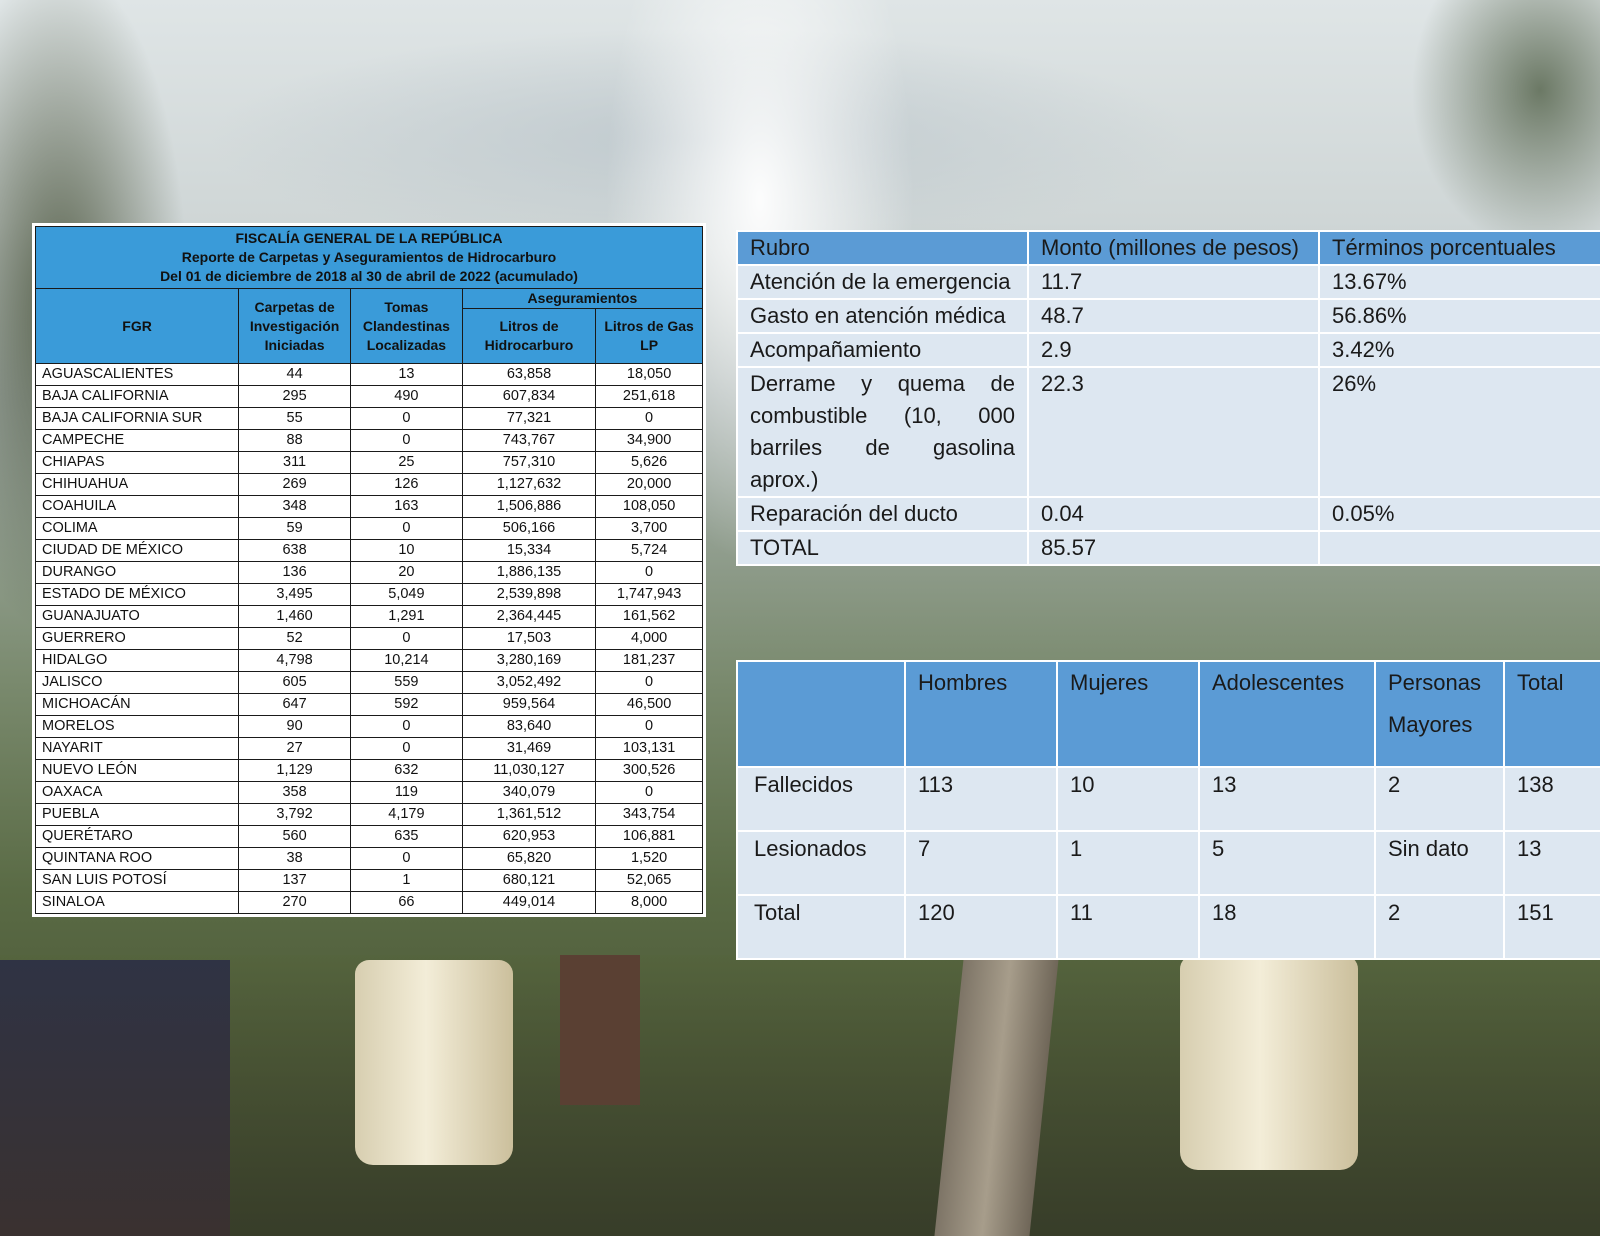  I want to click on state-cell: COLIMA, so click(137, 528).